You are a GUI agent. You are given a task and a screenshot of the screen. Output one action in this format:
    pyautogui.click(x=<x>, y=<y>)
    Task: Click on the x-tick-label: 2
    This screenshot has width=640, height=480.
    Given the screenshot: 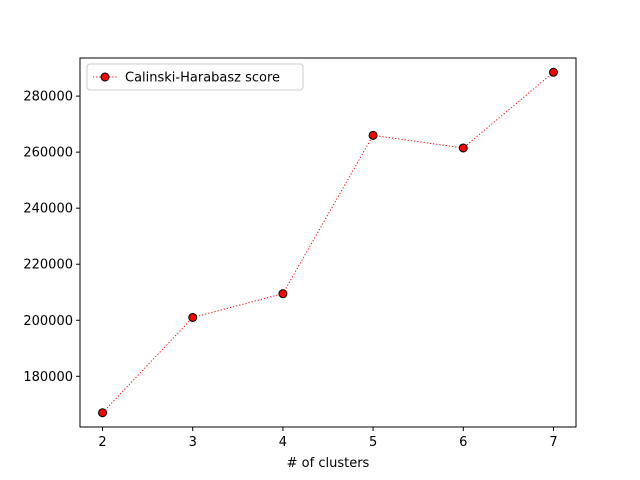 What is the action you would take?
    pyautogui.click(x=102, y=442)
    